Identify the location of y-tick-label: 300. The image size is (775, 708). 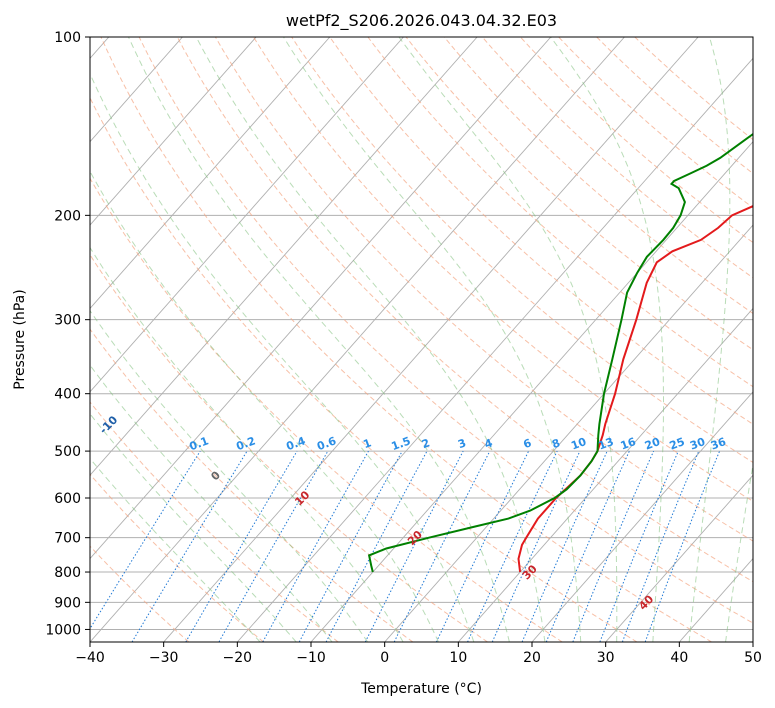
(67, 321).